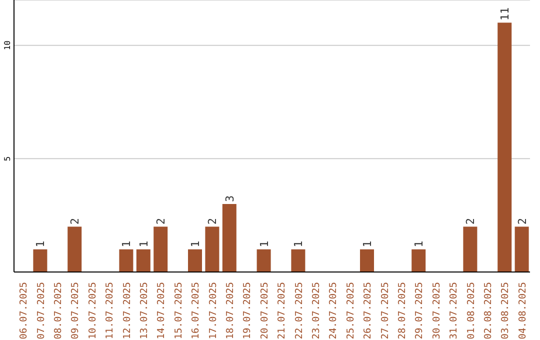 This screenshot has width=540, height=340. Describe the element at coordinates (471, 311) in the screenshot. I see `x-tick-label: 01.08.2025` at that location.